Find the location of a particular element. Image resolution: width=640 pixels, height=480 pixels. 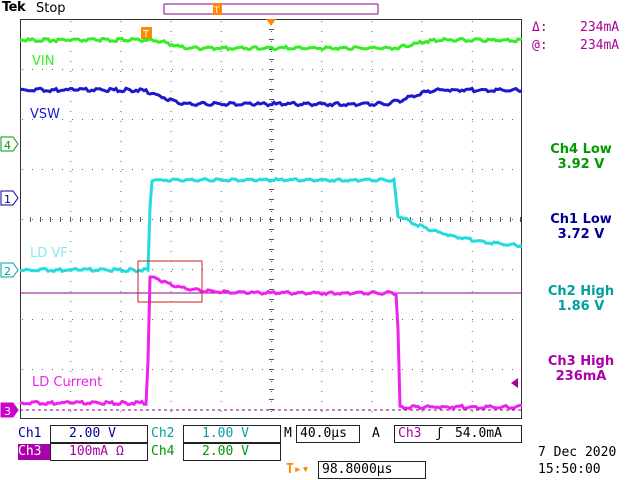

ch4-marker: 4 is located at coordinates (10, 144).